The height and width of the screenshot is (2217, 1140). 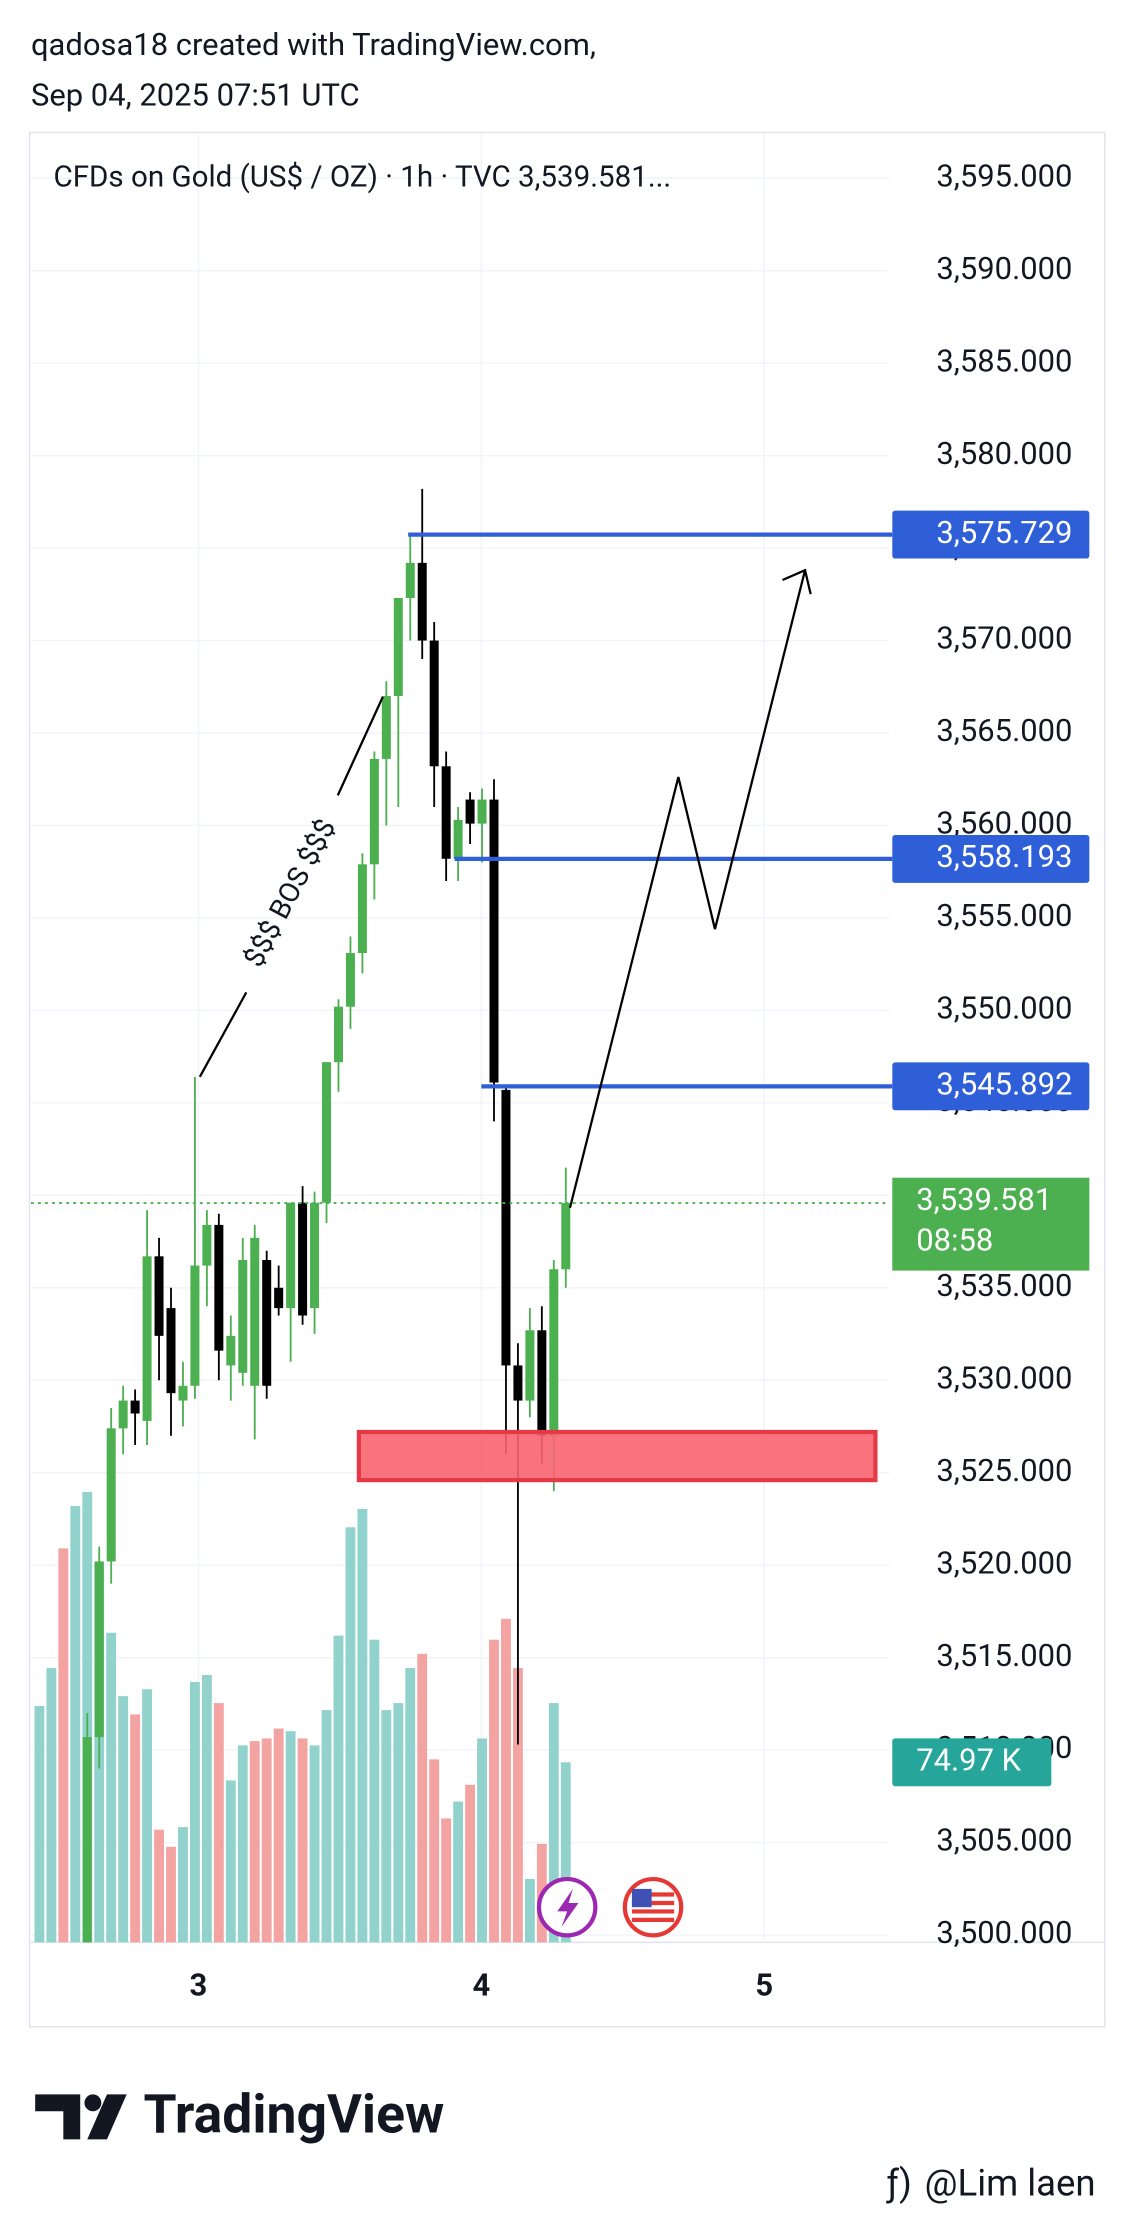 I want to click on last-price-label: 3,539.581, so click(x=984, y=1199).